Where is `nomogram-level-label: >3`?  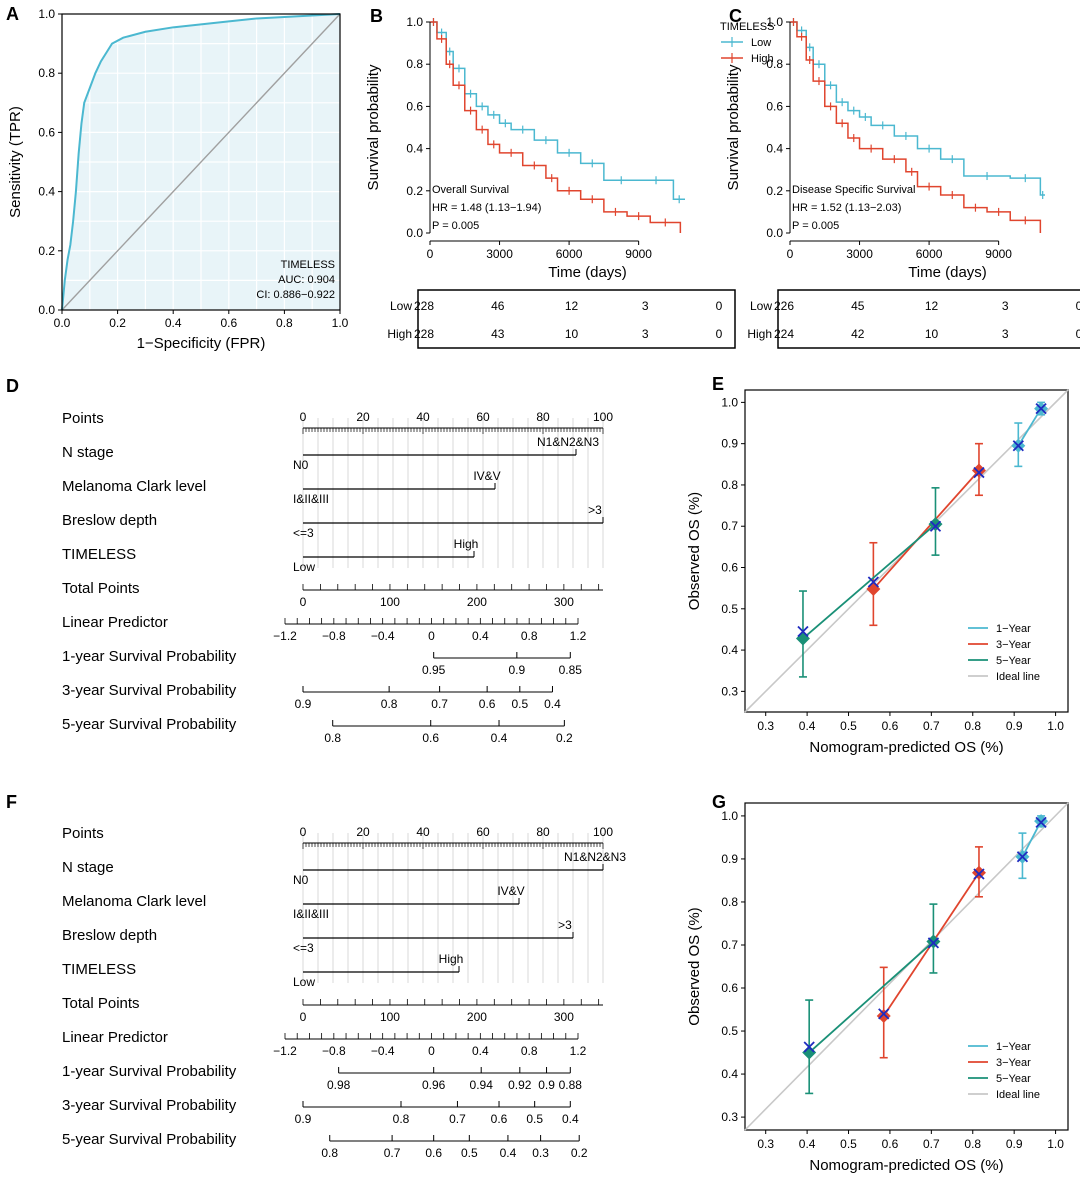
nomogram-level-label: >3 is located at coordinates (565, 925).